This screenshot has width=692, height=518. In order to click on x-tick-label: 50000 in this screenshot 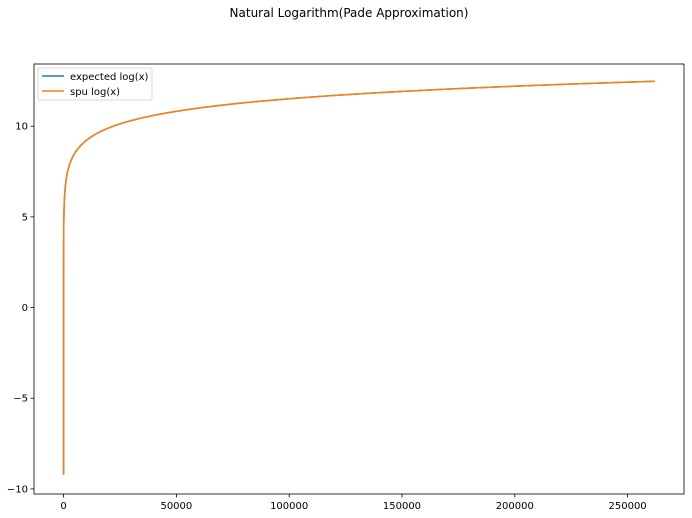, I will do `click(176, 506)`.